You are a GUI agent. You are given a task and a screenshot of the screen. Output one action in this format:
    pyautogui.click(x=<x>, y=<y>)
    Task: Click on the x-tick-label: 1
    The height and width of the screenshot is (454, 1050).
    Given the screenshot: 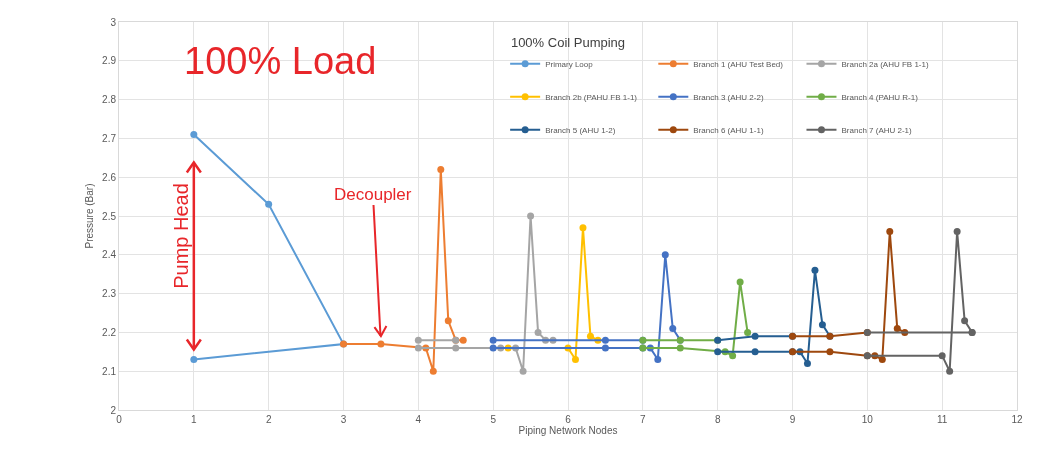 What is the action you would take?
    pyautogui.click(x=194, y=419)
    